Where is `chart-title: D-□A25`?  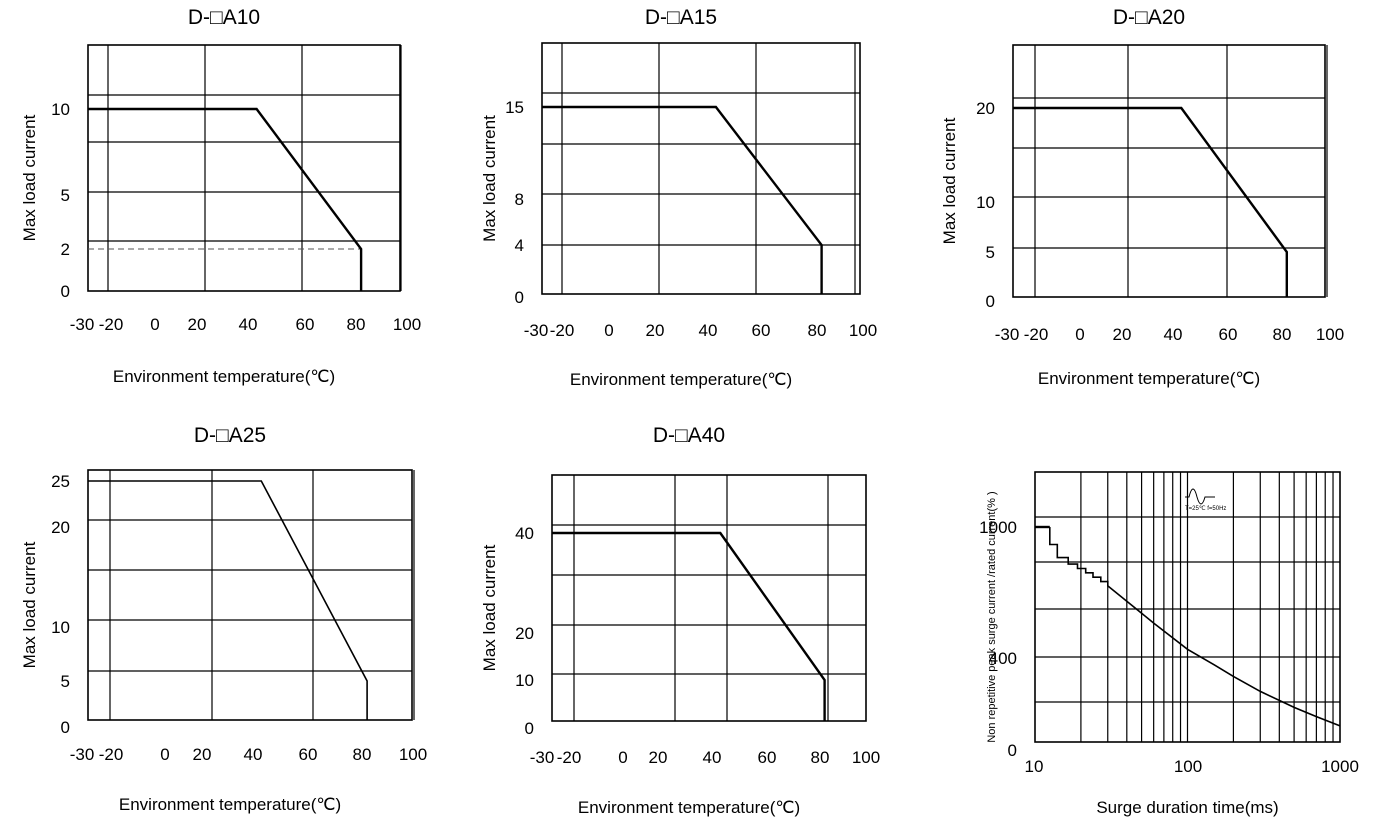
chart-title: D-□A25 is located at coordinates (230, 435).